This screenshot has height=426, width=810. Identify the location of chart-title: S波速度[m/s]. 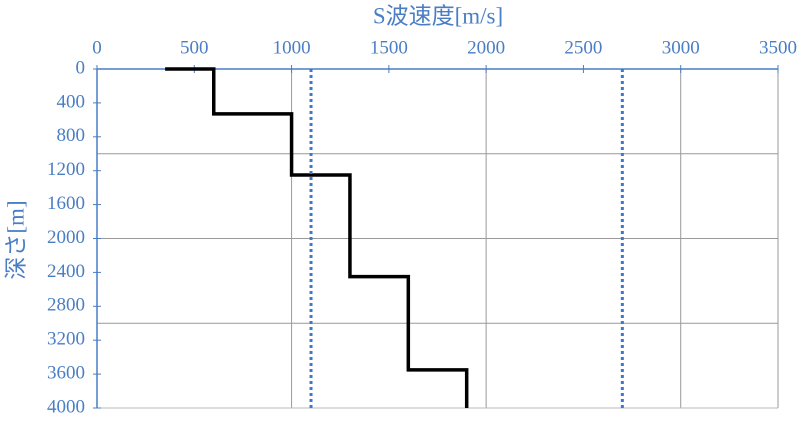
(438, 15).